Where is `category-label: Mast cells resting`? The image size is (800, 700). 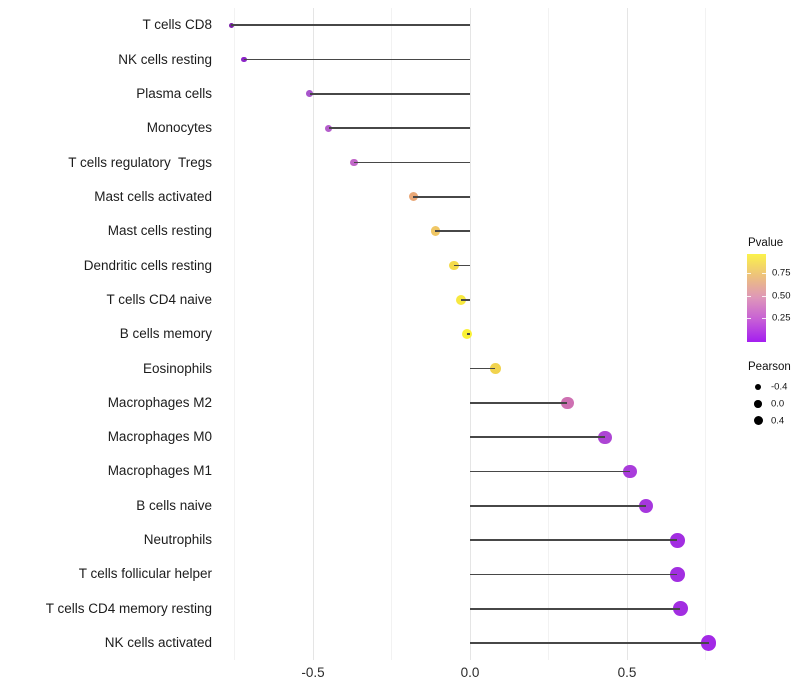 category-label: Mast cells resting is located at coordinates (159, 231).